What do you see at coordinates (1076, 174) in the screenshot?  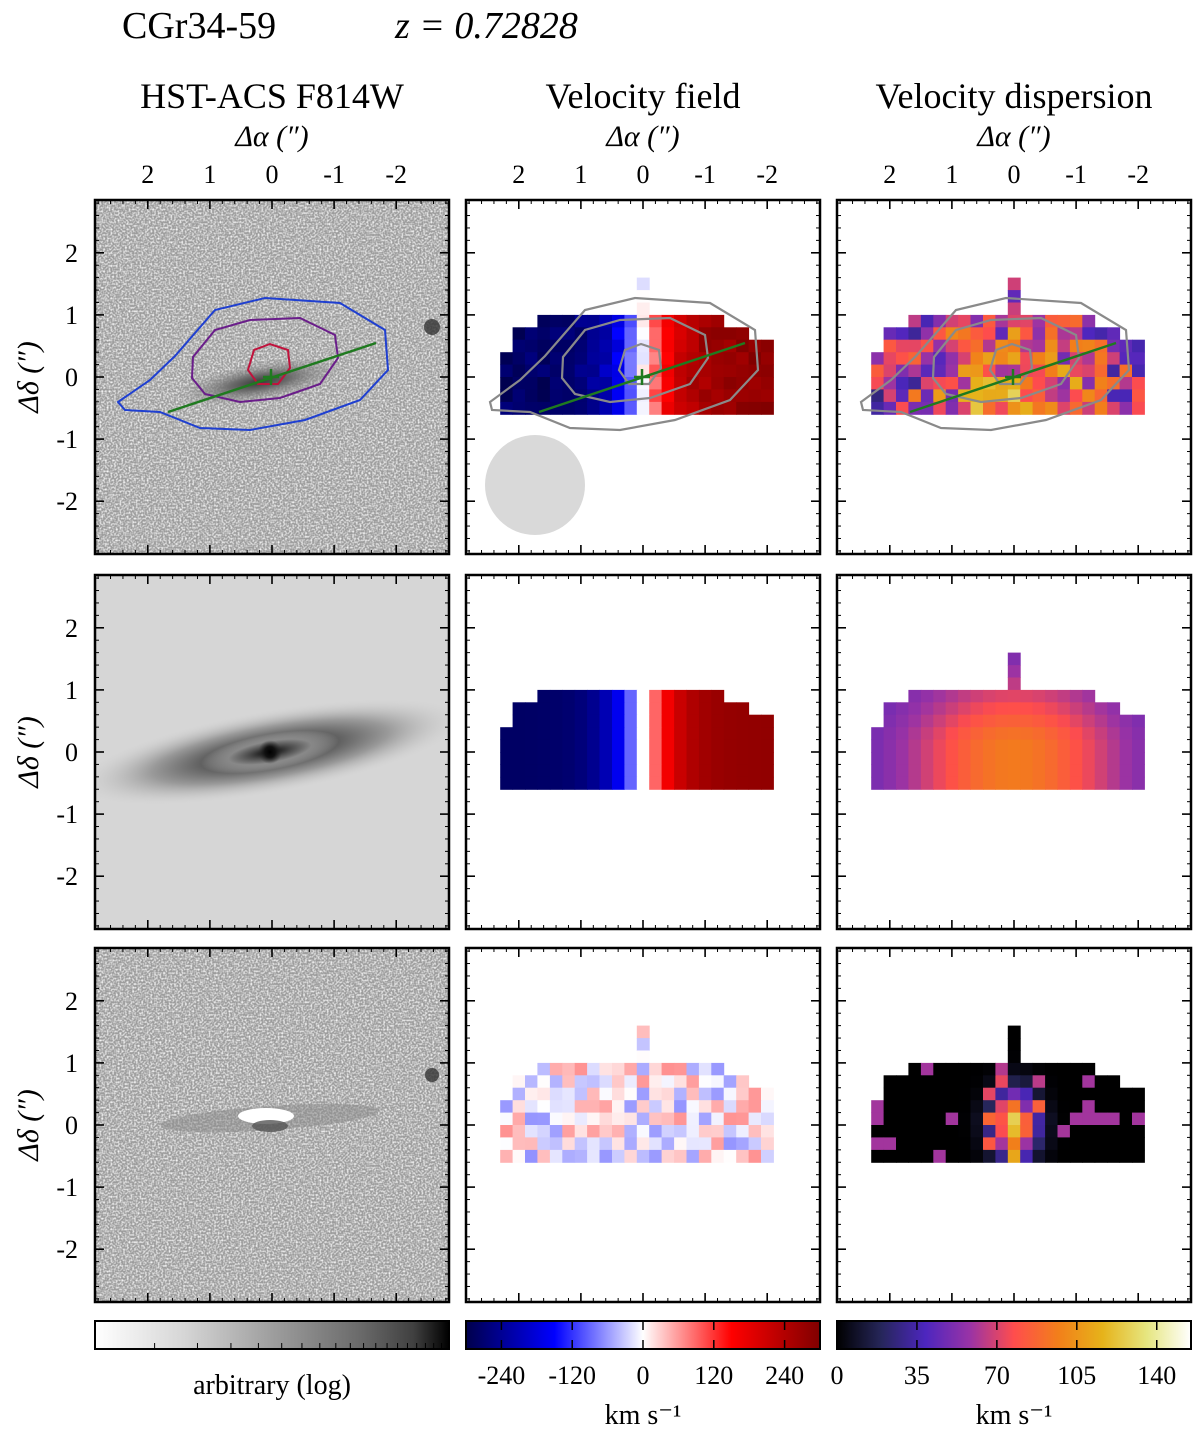 I see `x-tick-label: -1` at bounding box center [1076, 174].